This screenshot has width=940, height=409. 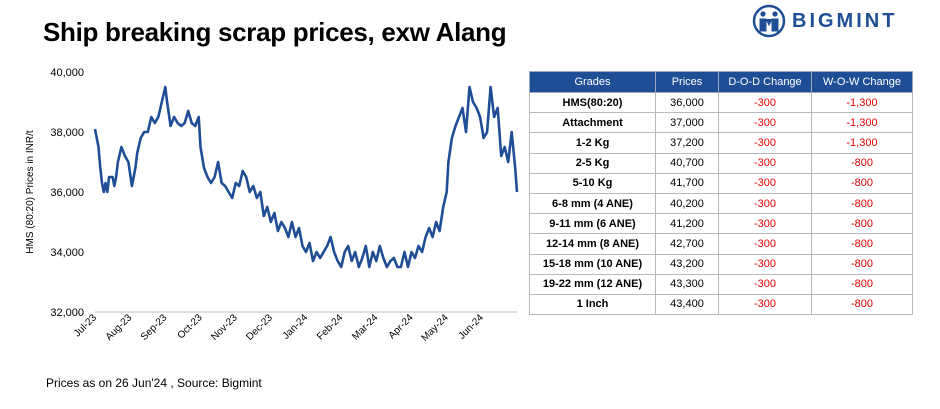 What do you see at coordinates (687, 264) in the screenshot?
I see `price-cell: 43,200` at bounding box center [687, 264].